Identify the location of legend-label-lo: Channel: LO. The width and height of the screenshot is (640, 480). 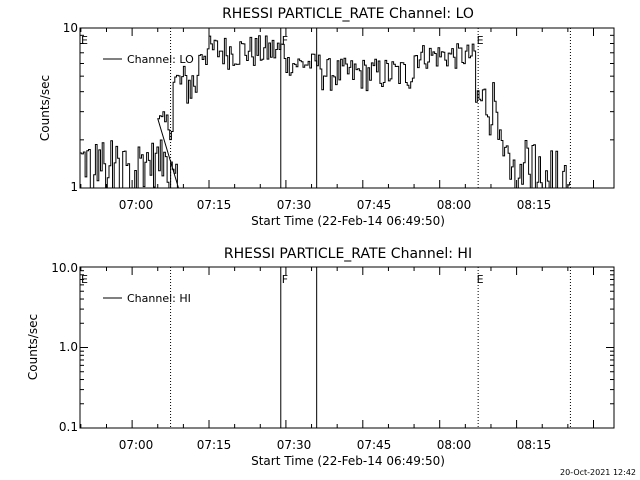
(160, 59).